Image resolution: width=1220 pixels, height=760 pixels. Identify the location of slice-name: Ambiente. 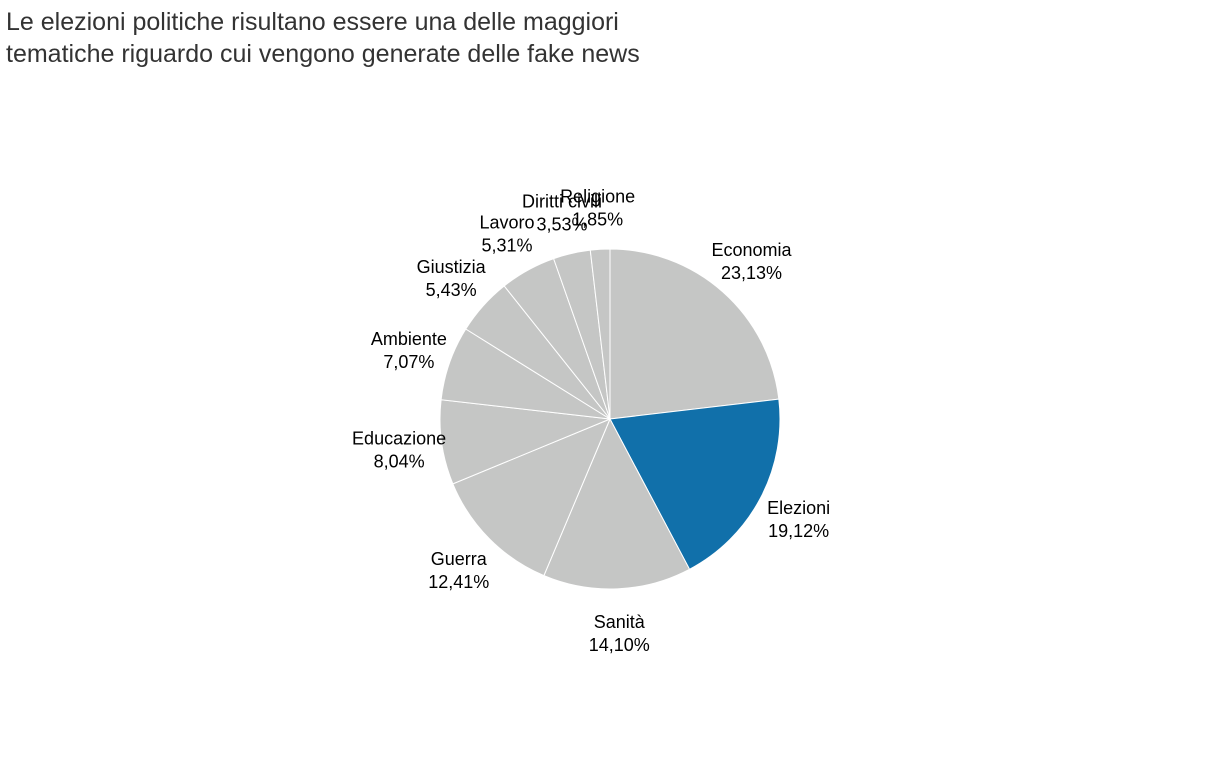
(409, 339).